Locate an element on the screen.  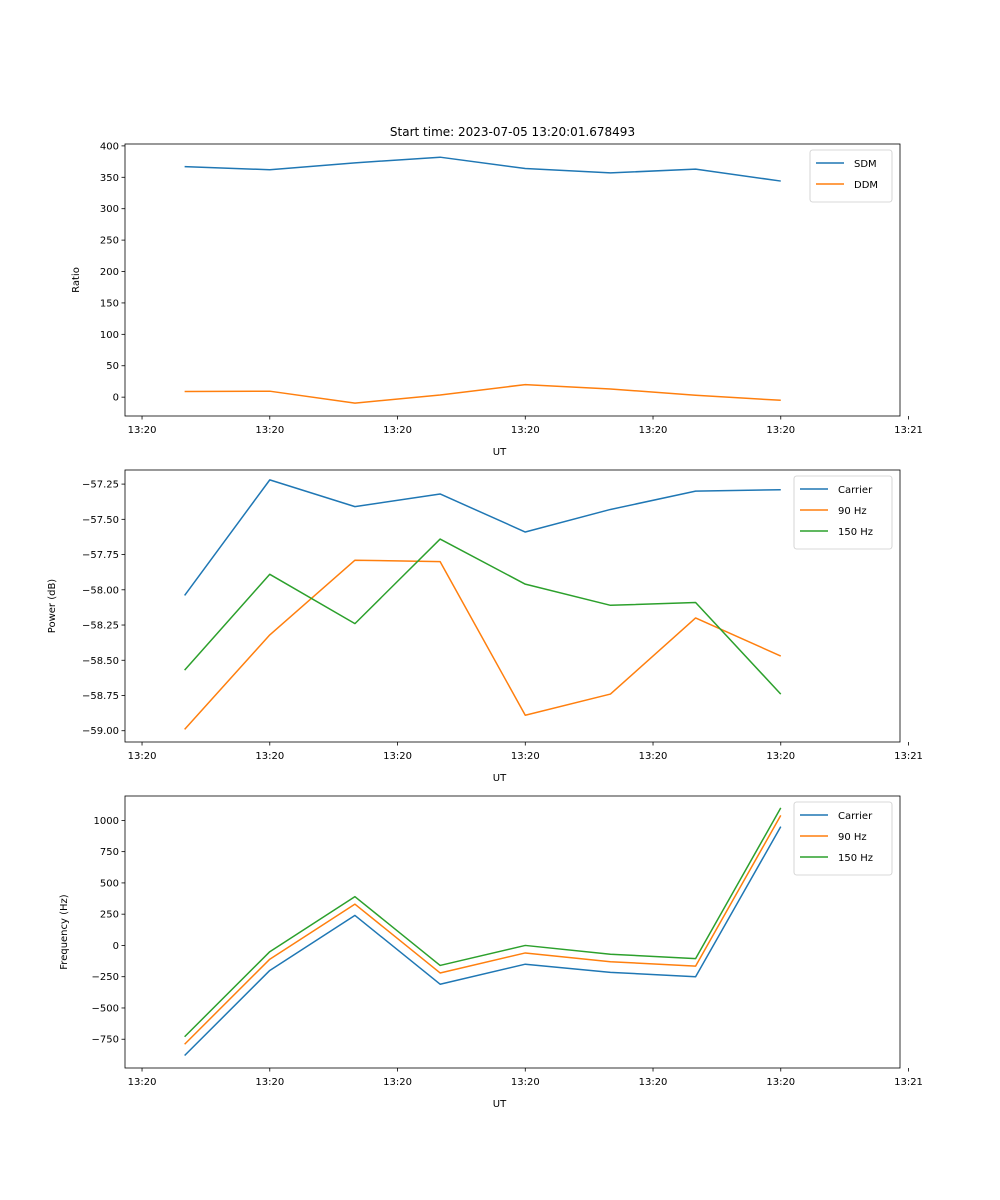
y-tick-label: −58.25 is located at coordinates (100, 626).